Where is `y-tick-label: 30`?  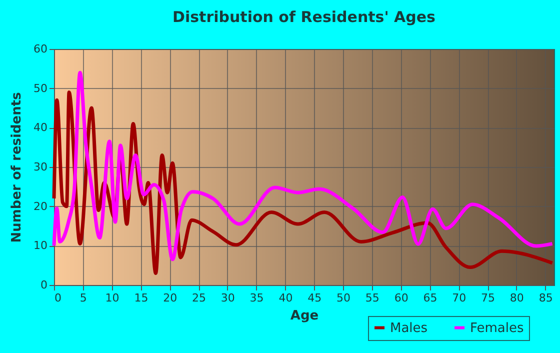
y-tick-label: 30 is located at coordinates (41, 167).